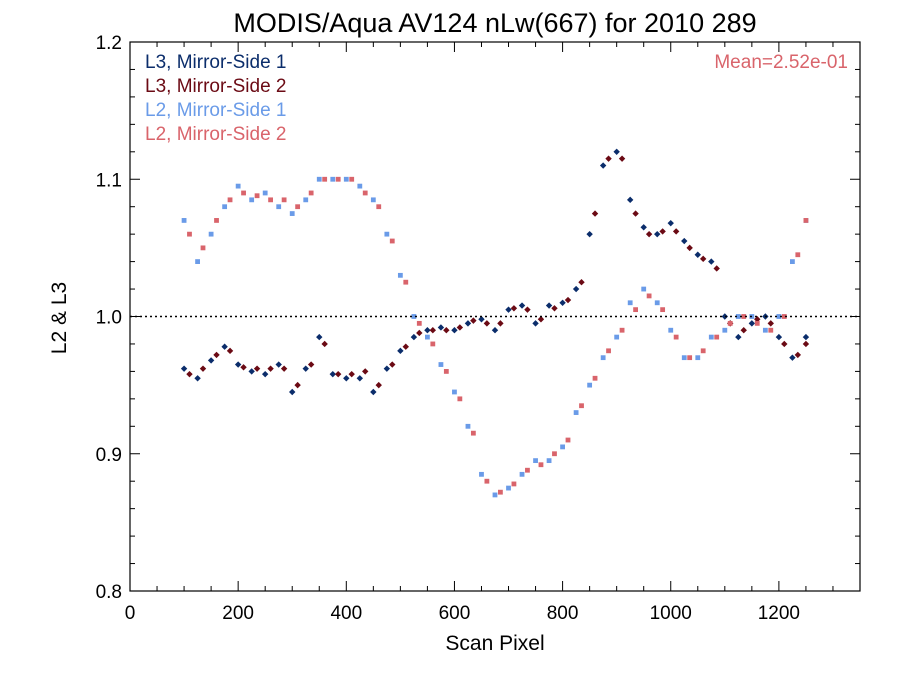 This screenshot has height=680, width=900. I want to click on x-tick-label: 600, so click(455, 613).